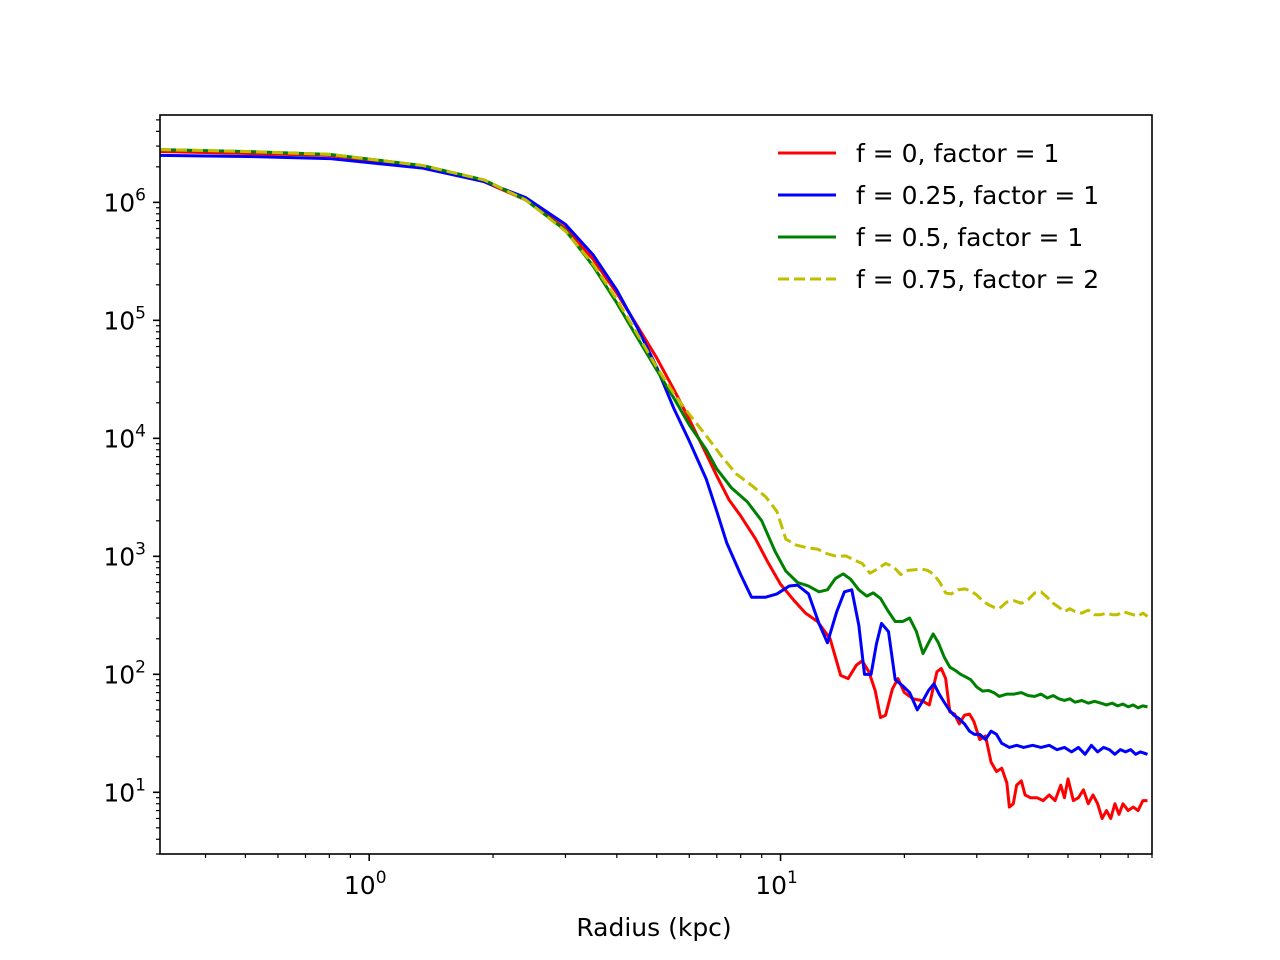 The width and height of the screenshot is (1280, 960). I want to click on legend-label-1: f = 0, factor = 1, so click(957, 153).